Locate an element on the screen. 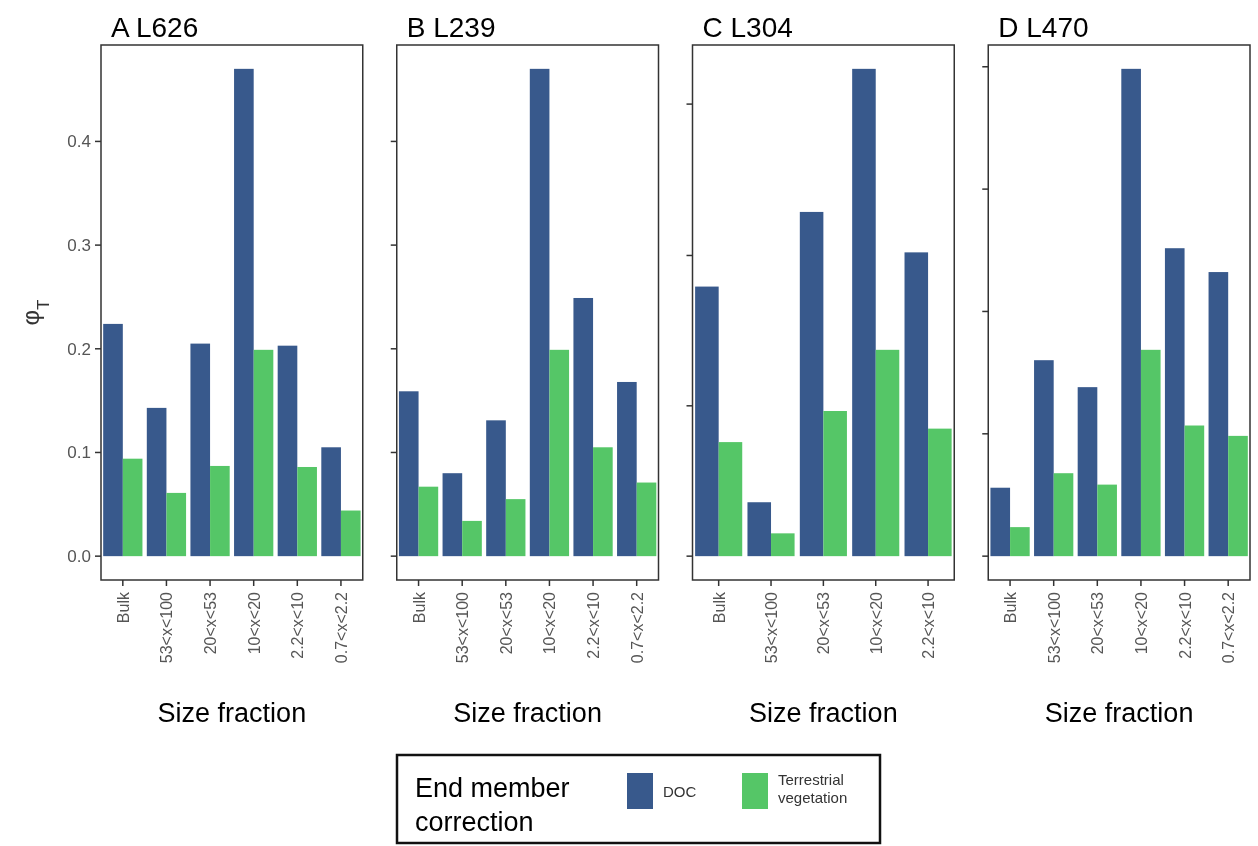 This screenshot has height=846, width=1258. legend-title: End member correction is located at coordinates (492, 805).